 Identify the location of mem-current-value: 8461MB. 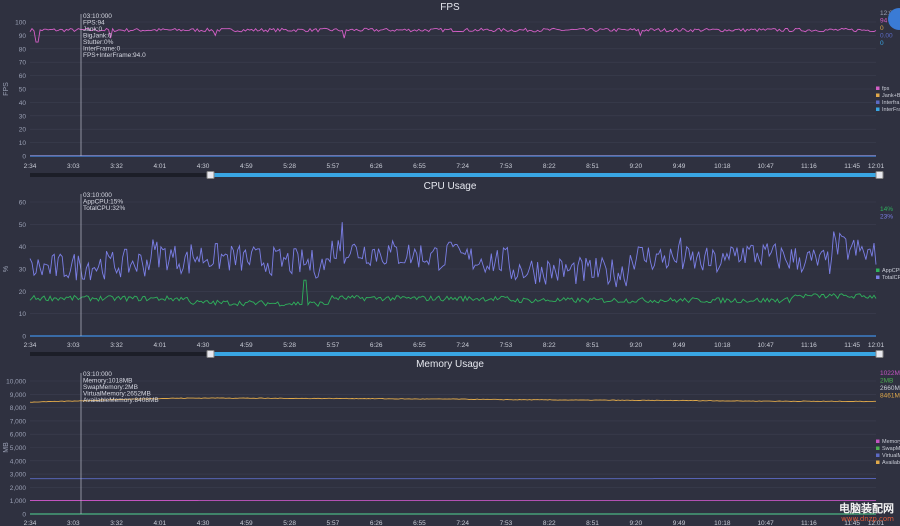
(890, 396).